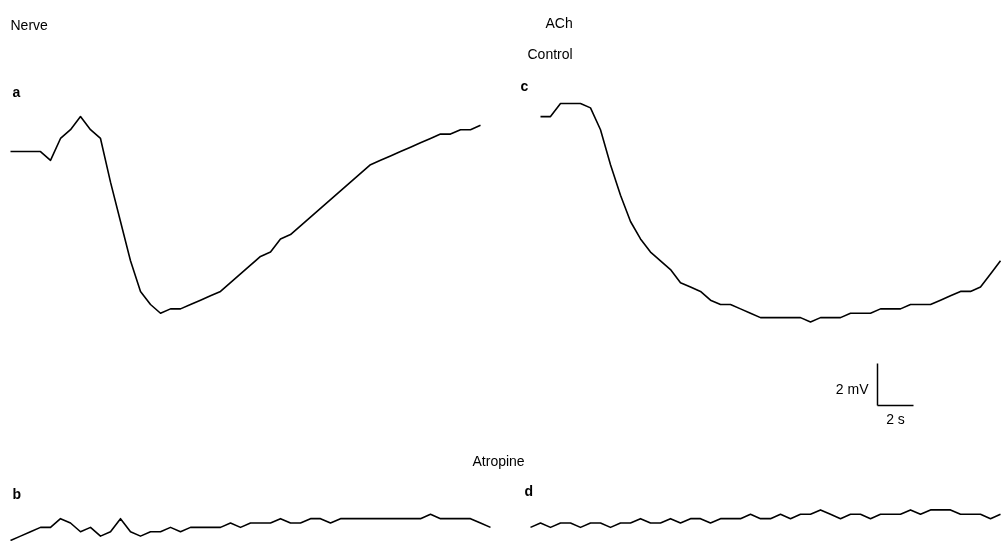  I want to click on annotation: 2 s, so click(895, 418).